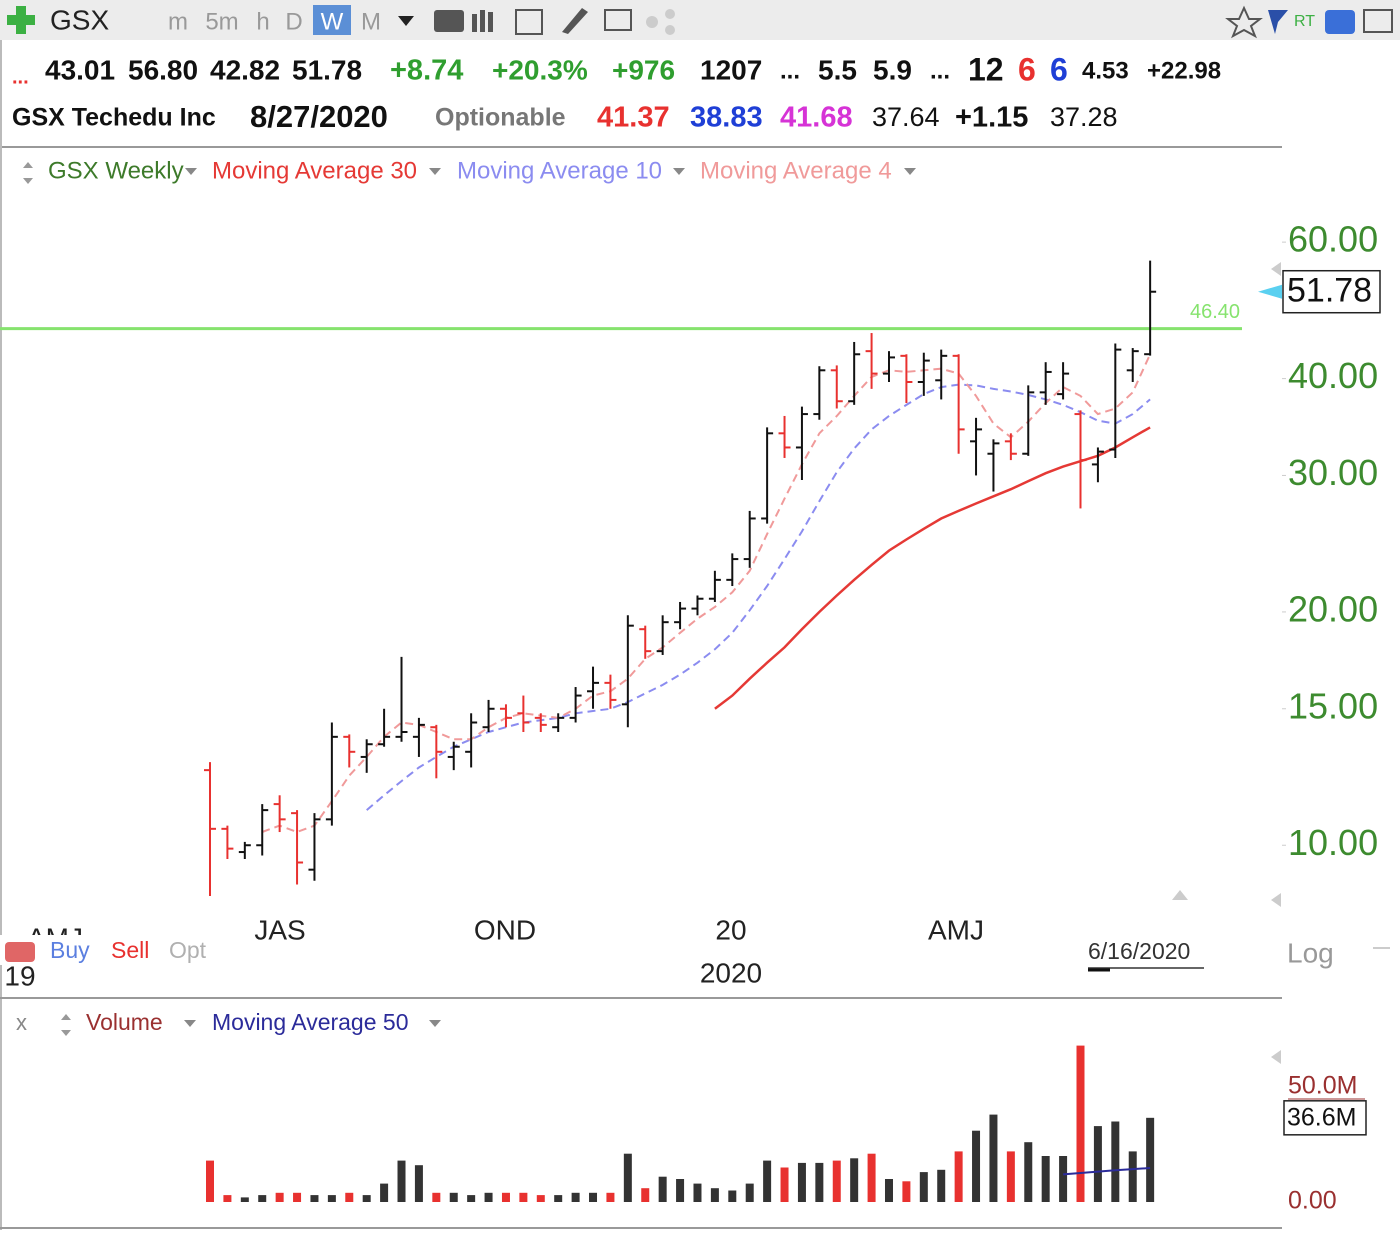 The width and height of the screenshot is (1400, 1235). Describe the element at coordinates (913, 22) in the screenshot. I see `toolbar-icons` at that location.